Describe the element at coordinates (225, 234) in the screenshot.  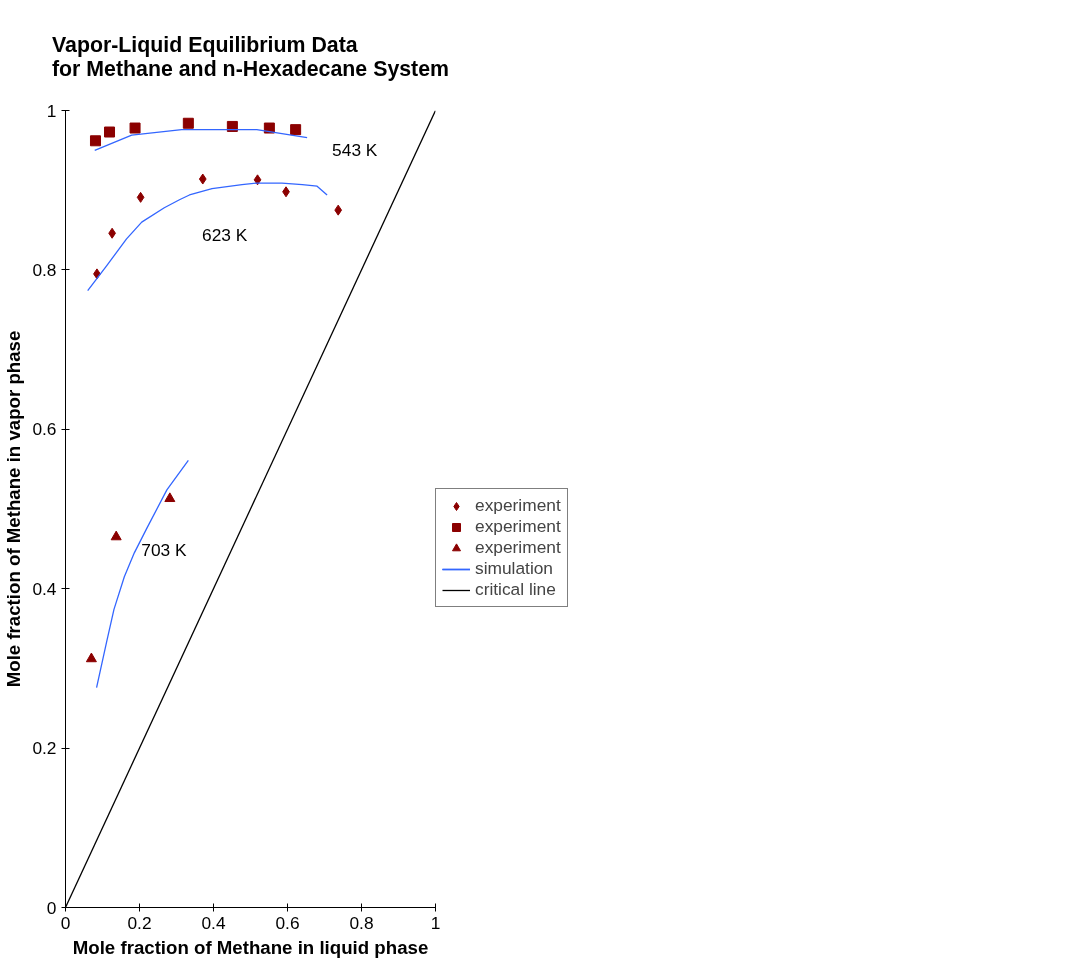
I see `annotation: 623 K` at that location.